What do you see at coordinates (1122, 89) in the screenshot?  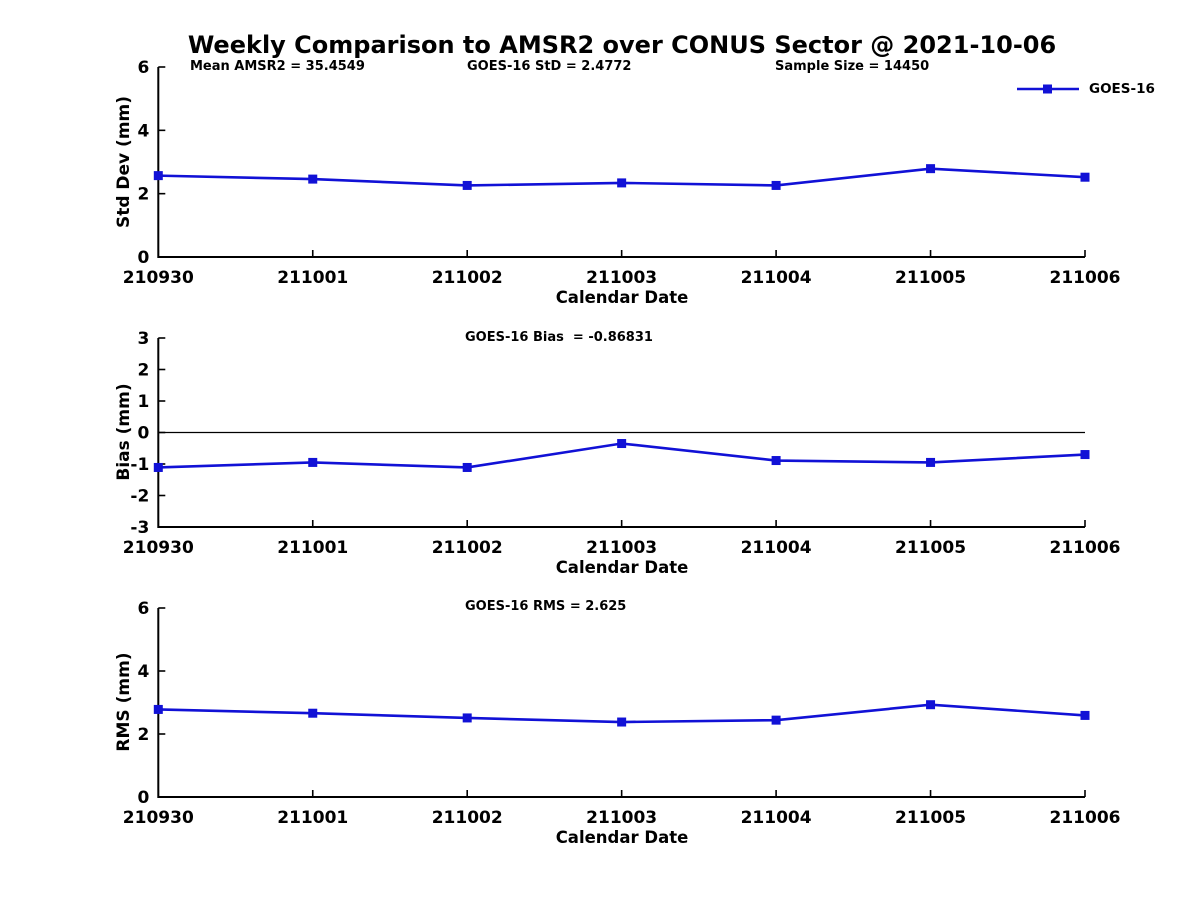 I see `legend-series-label: GOES-16` at bounding box center [1122, 89].